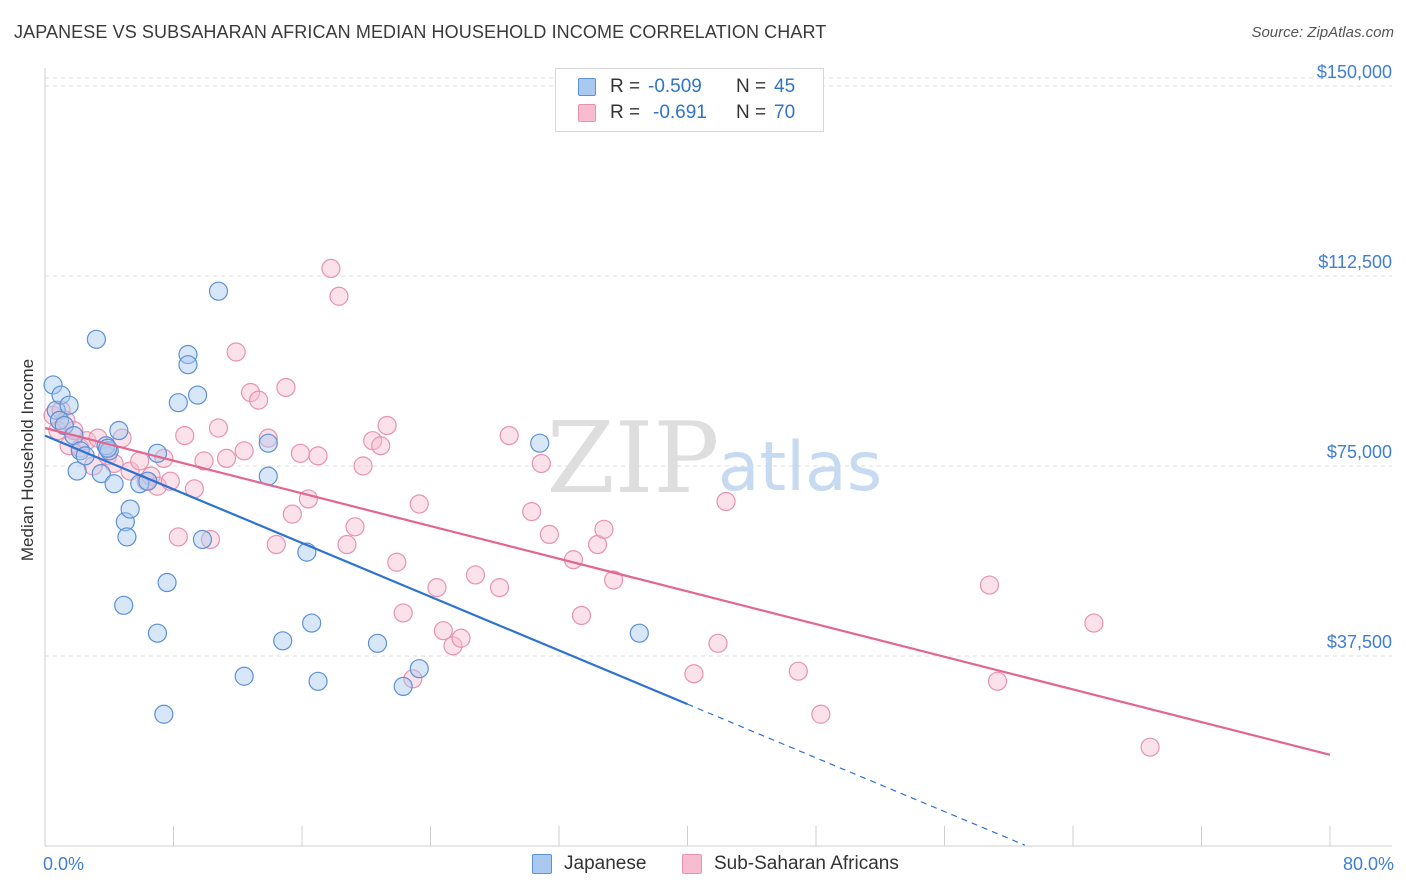 The image size is (1406, 892). Describe the element at coordinates (703, 865) in the screenshot. I see `series-legend: Japanese Sub-Saharan Africans` at that location.